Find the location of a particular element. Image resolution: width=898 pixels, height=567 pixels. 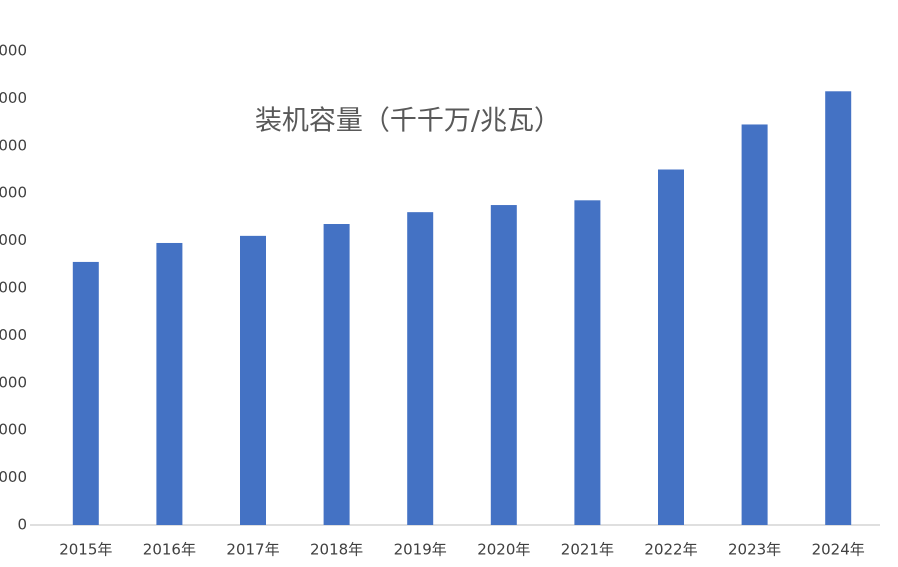

y-tick-label: 14000 is located at coordinates (13, 193).